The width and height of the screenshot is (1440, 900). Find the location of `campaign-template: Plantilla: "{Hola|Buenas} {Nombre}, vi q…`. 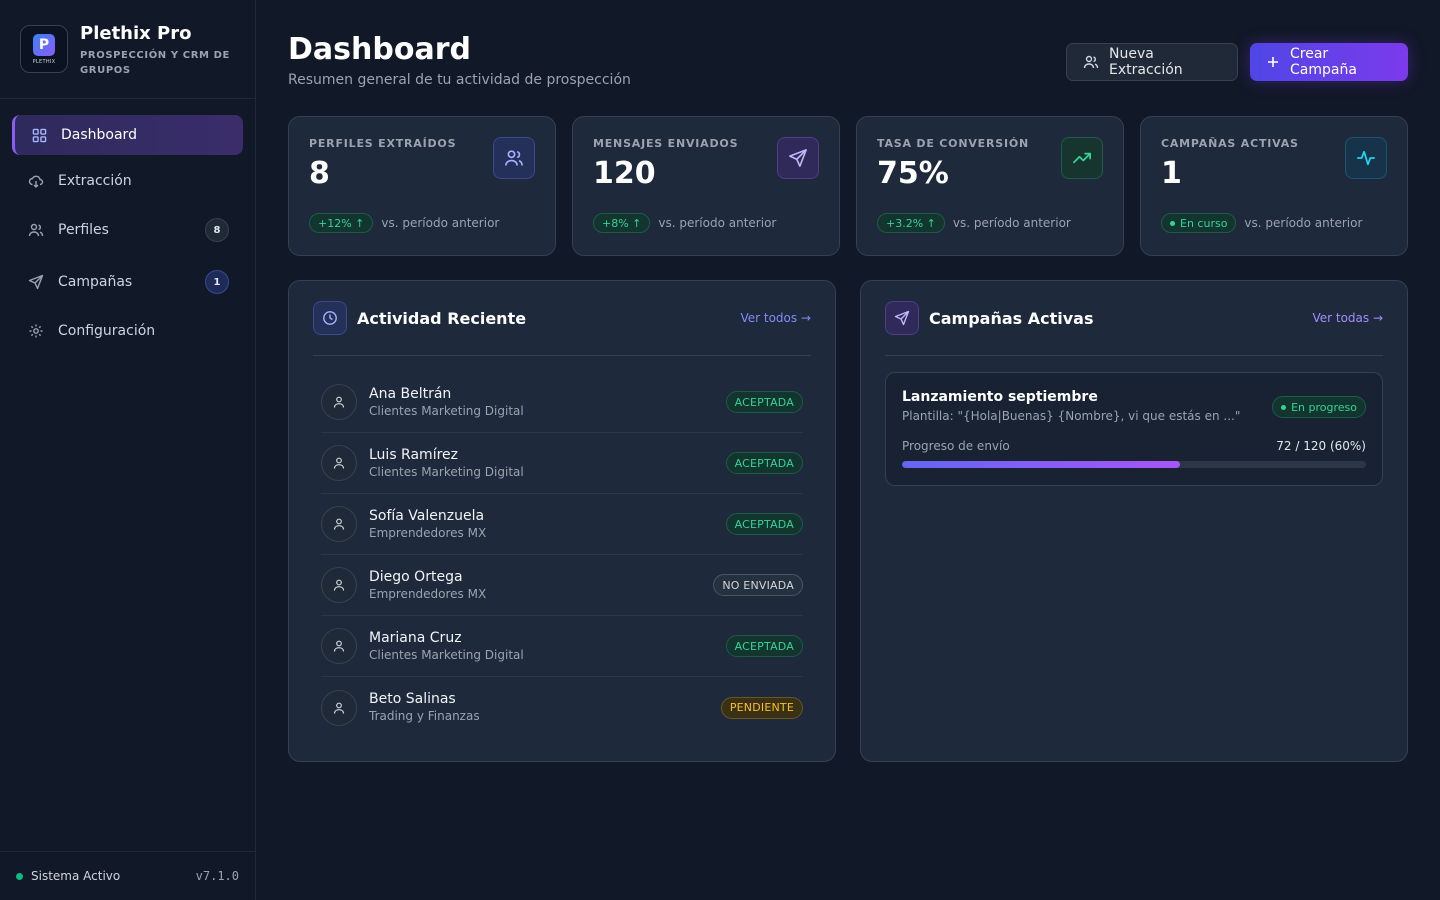

campaign-template: Plantilla: "{Hola|Buenas} {Nombre}, vi q… is located at coordinates (1071, 416).